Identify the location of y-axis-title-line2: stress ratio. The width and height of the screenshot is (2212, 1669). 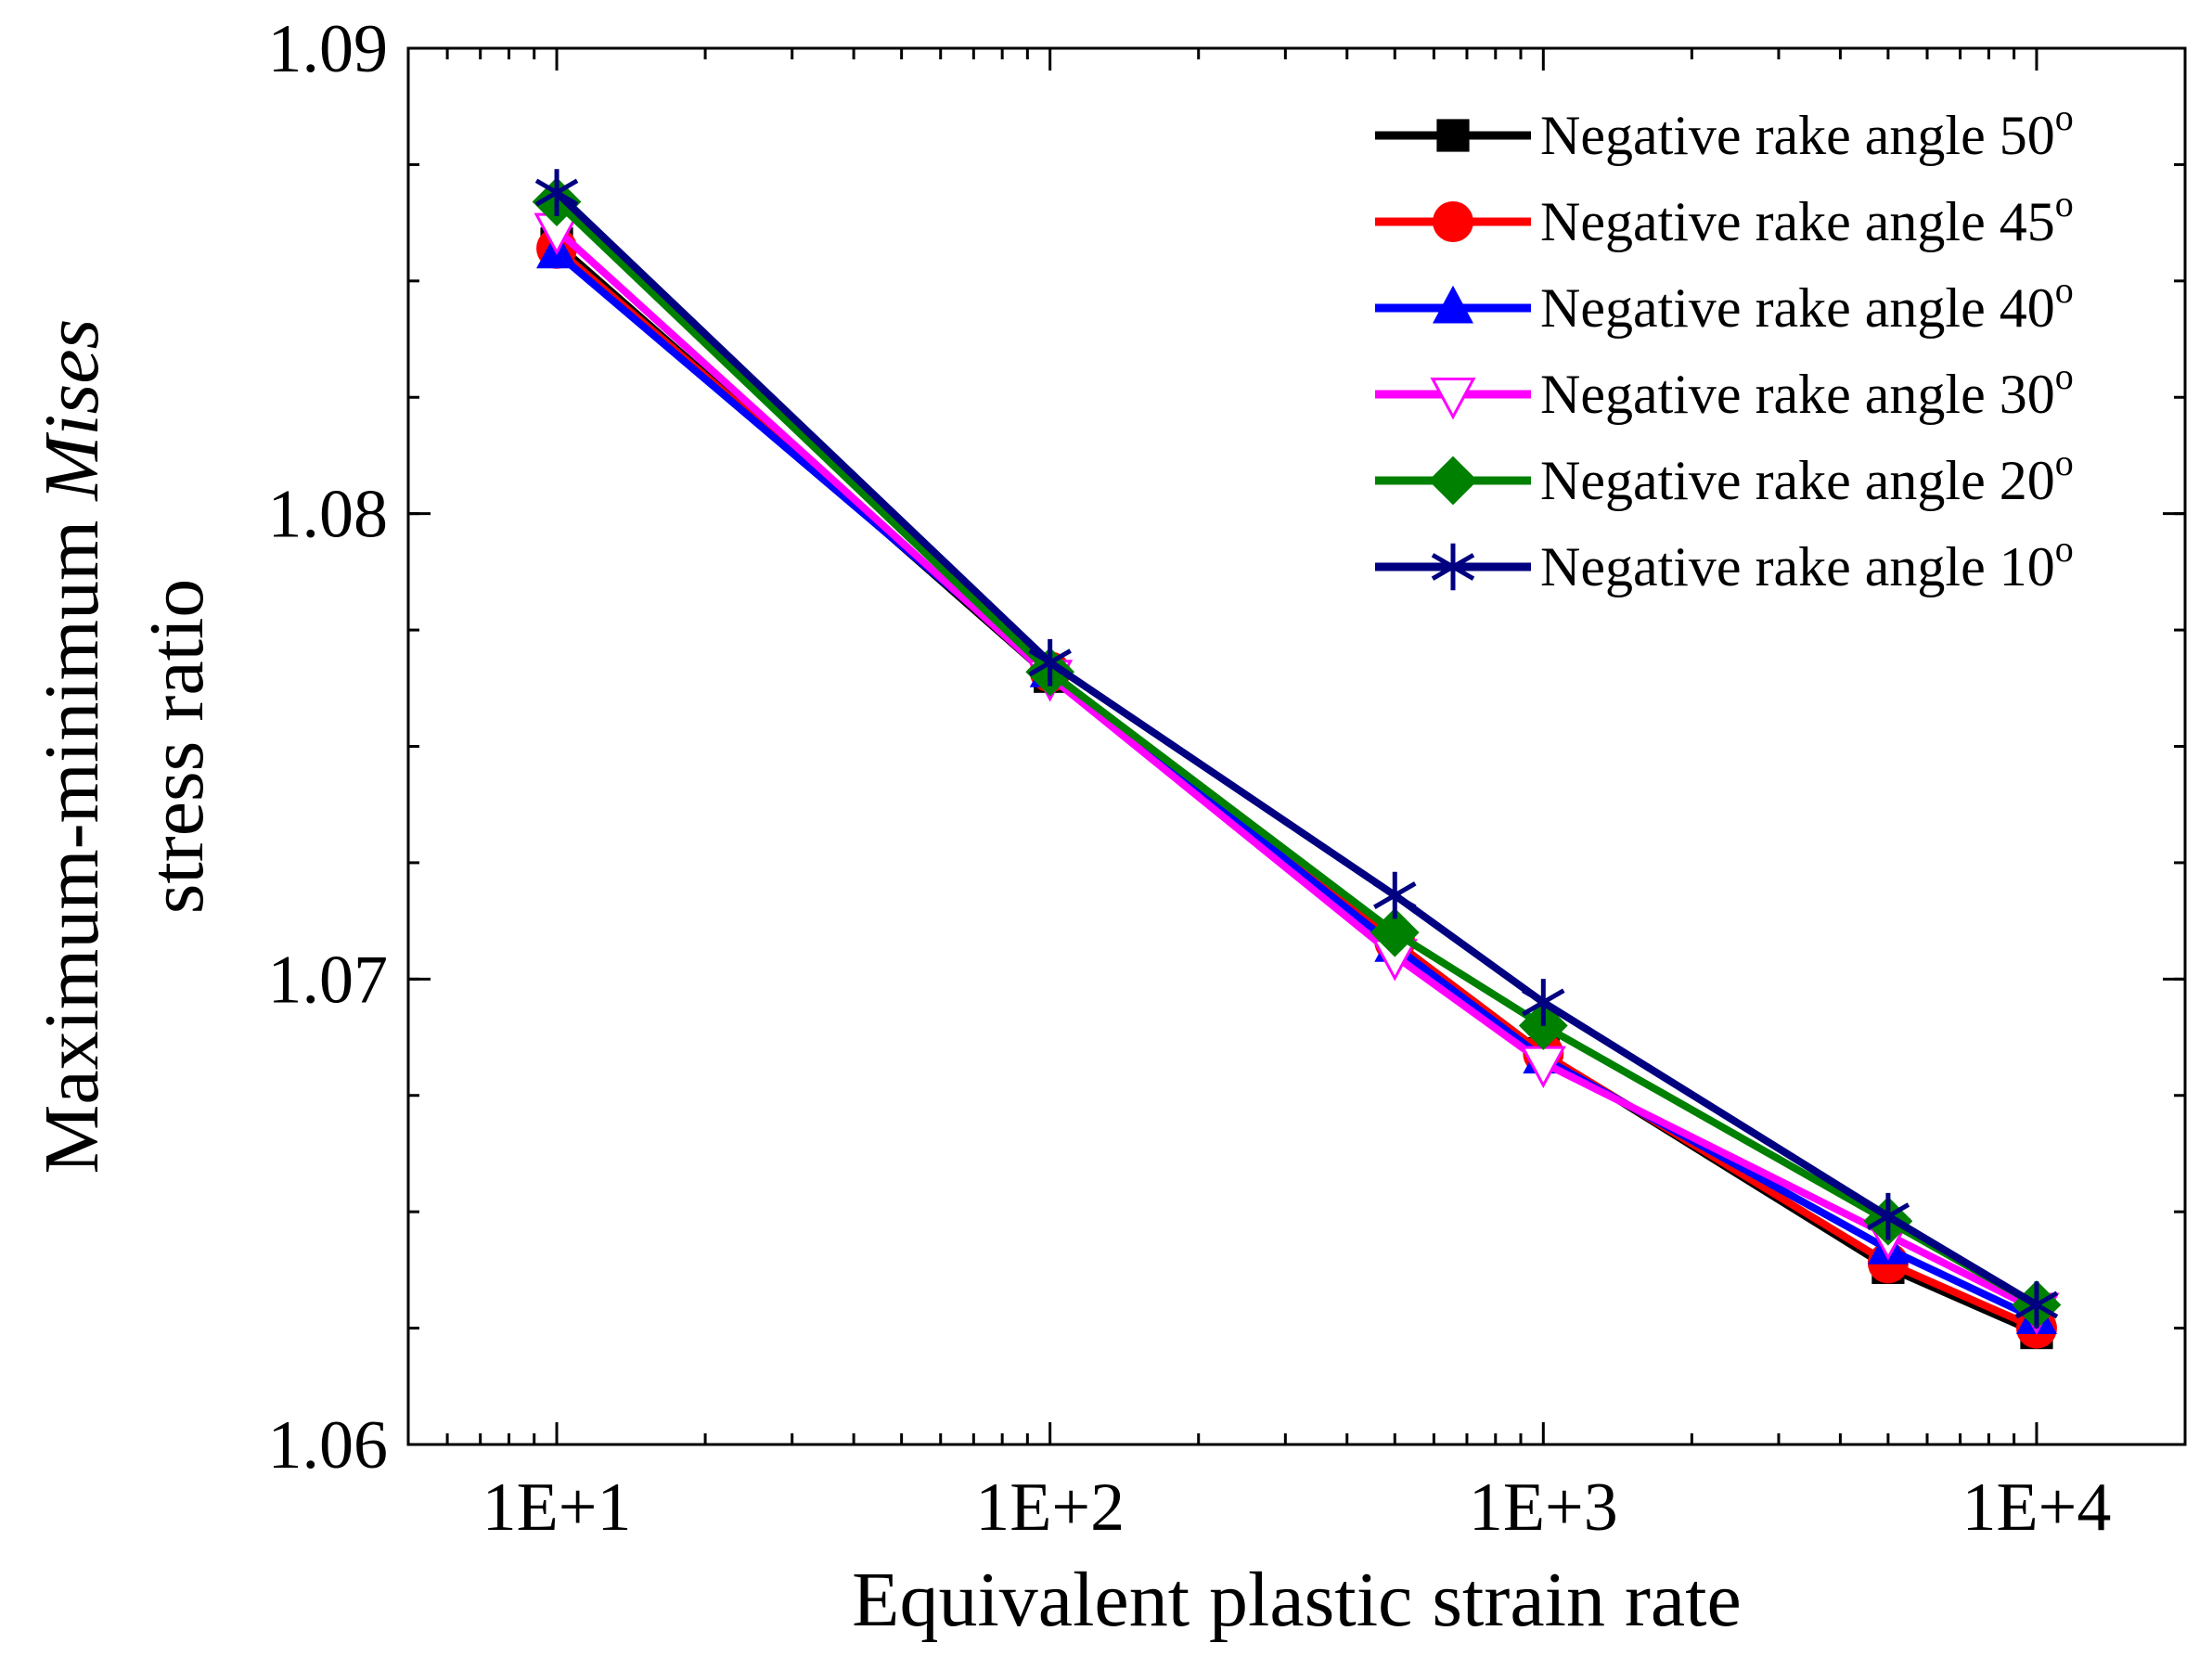
(177, 747).